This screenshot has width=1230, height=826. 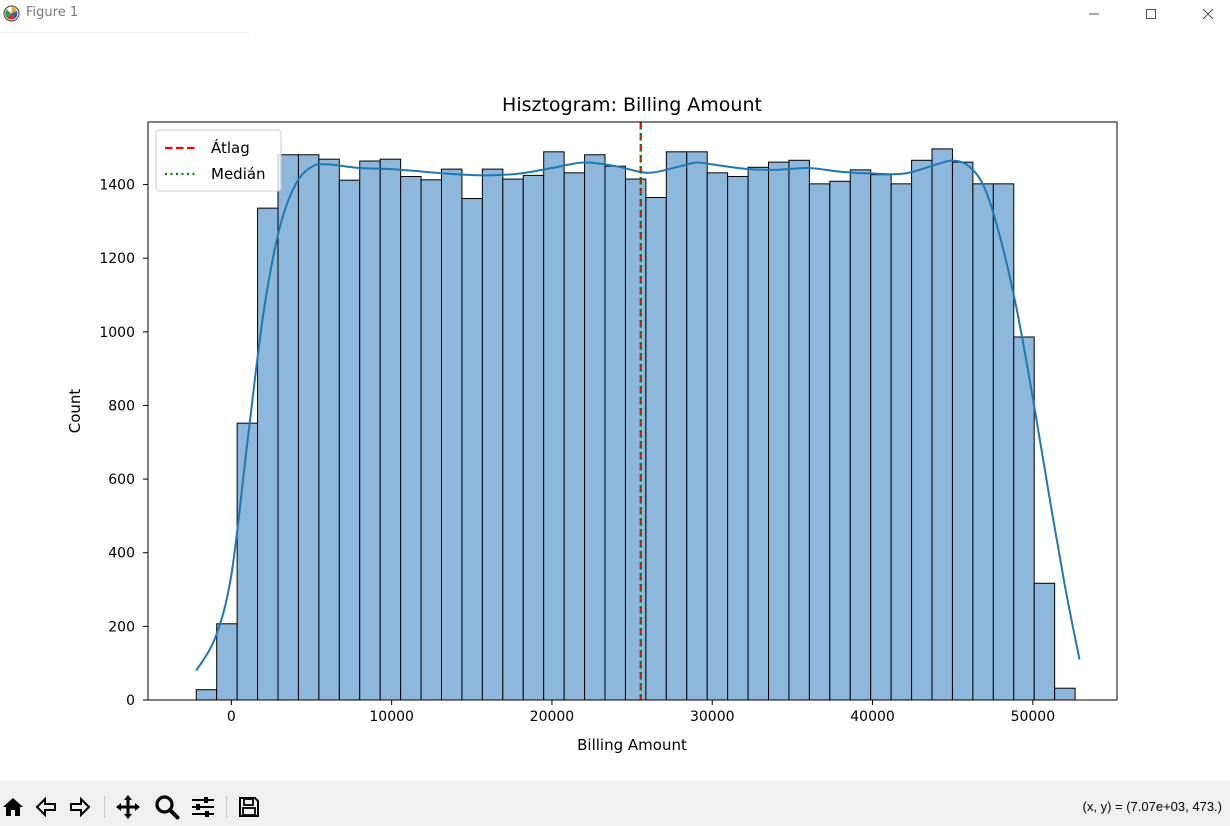 I want to click on pan-icon, so click(x=128, y=807).